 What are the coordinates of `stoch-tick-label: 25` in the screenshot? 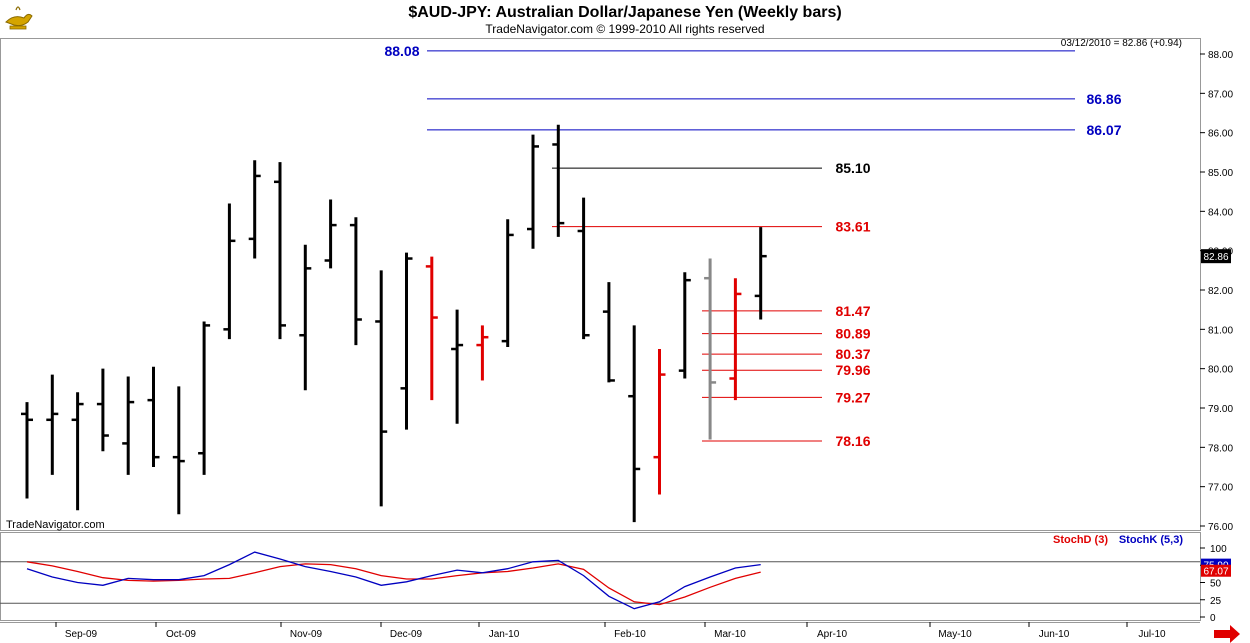 It's located at (1216, 601).